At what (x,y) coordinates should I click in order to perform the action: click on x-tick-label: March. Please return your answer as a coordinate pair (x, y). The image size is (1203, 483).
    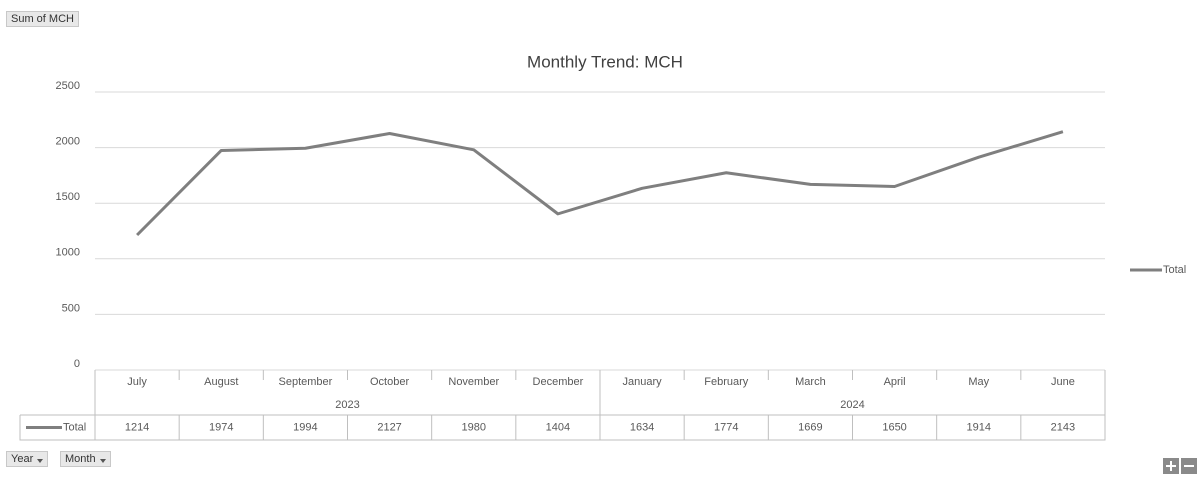
    Looking at the image, I should click on (810, 382).